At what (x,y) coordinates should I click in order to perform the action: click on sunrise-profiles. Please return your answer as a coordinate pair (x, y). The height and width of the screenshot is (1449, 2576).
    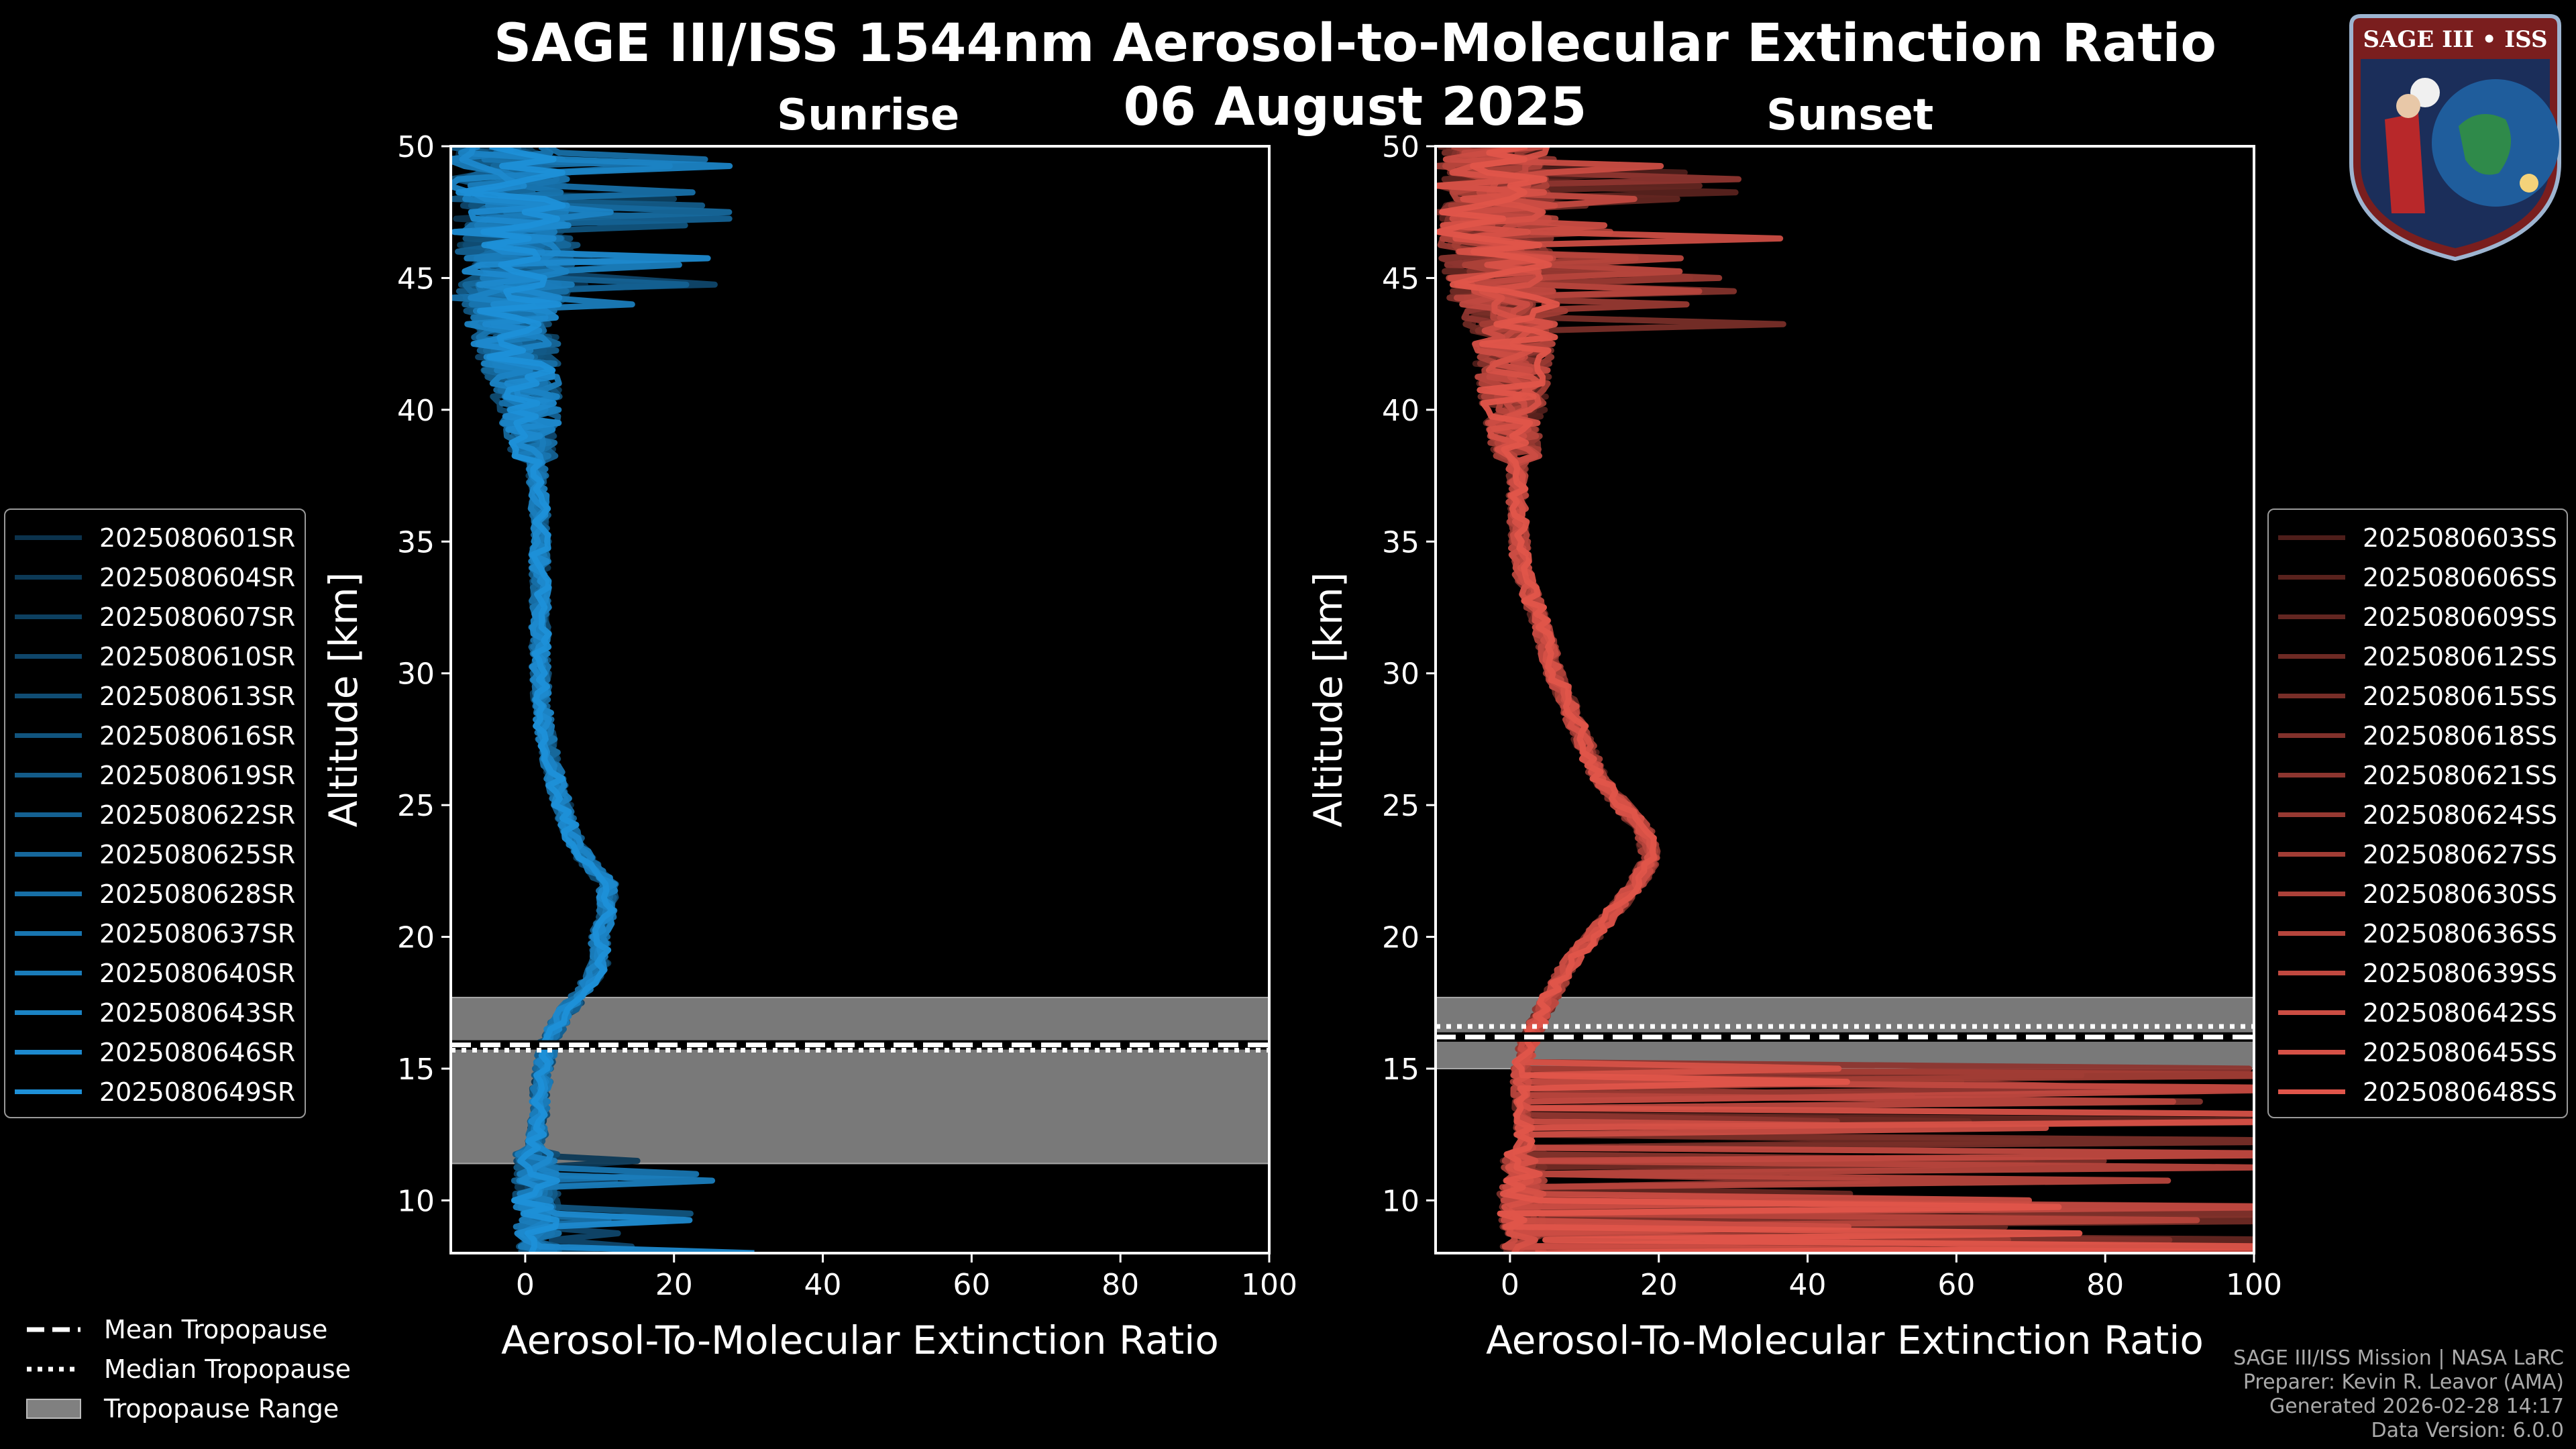
    Looking at the image, I should click on (603, 699).